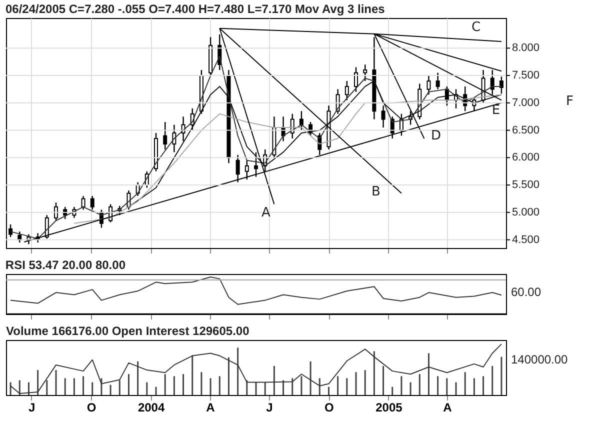  Describe the element at coordinates (476, 28) in the screenshot. I see `annotation: C` at that location.